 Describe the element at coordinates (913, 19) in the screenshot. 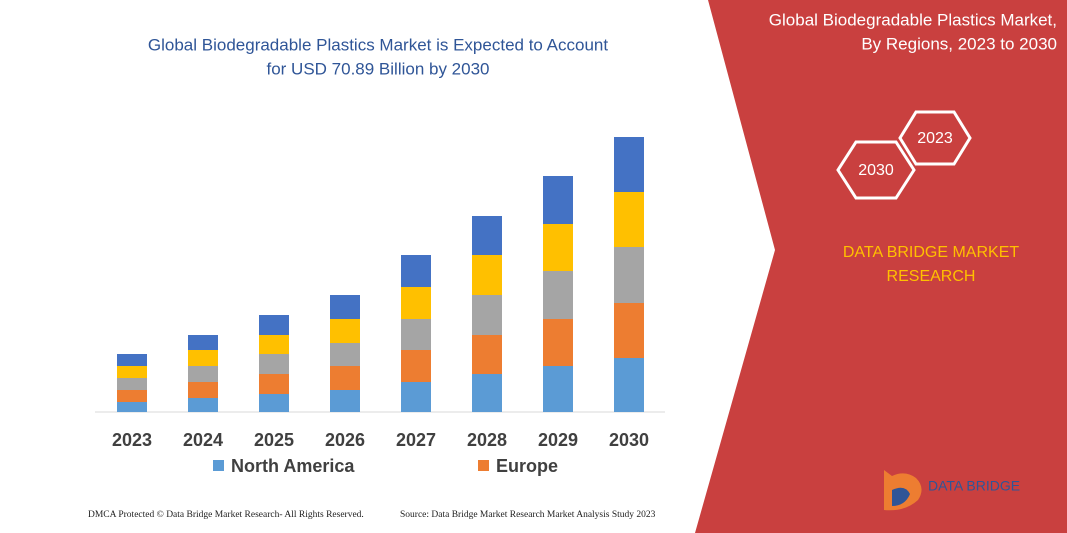

I see `panel-title: Global Biodegradable Plastics Market,` at that location.